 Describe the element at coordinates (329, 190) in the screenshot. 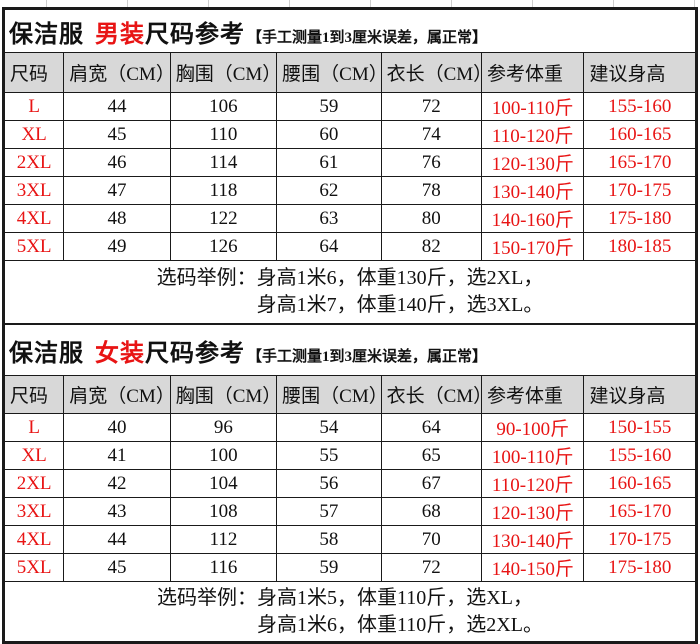

I see `cell-waist: 62` at that location.